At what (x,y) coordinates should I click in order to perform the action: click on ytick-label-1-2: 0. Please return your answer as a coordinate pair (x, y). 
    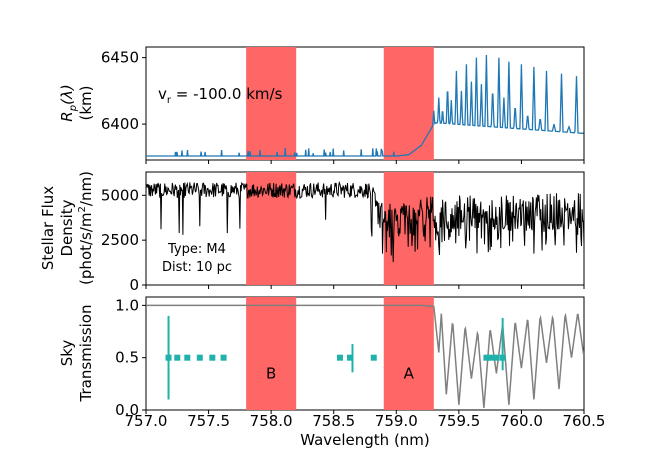
    Looking at the image, I should click on (134, 285).